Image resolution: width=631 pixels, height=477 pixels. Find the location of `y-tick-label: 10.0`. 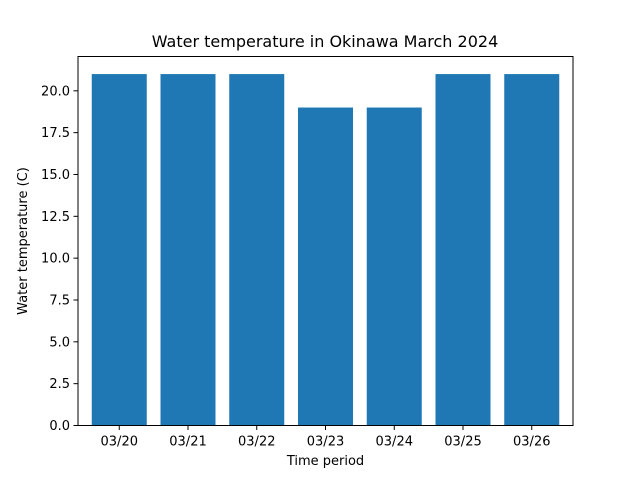

y-tick-label: 10.0 is located at coordinates (55, 259).